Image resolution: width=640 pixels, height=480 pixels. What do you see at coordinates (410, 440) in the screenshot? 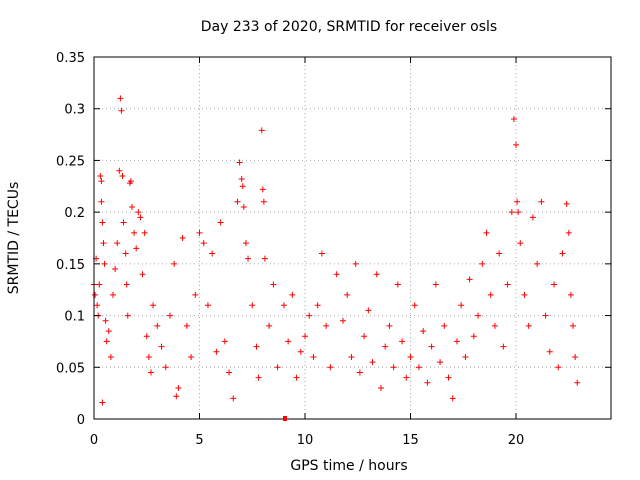
I see `x-tick-label: 15` at bounding box center [410, 440].